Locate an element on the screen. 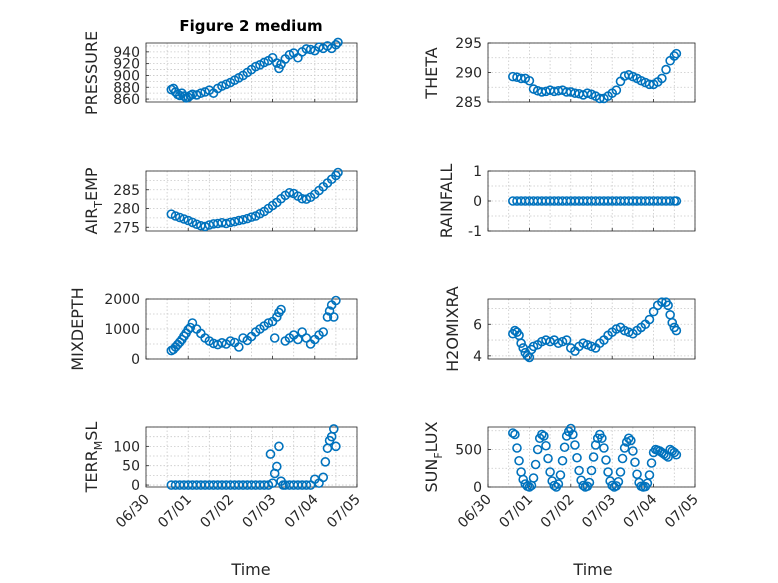  y-tick-label: 280 is located at coordinates (126, 210).